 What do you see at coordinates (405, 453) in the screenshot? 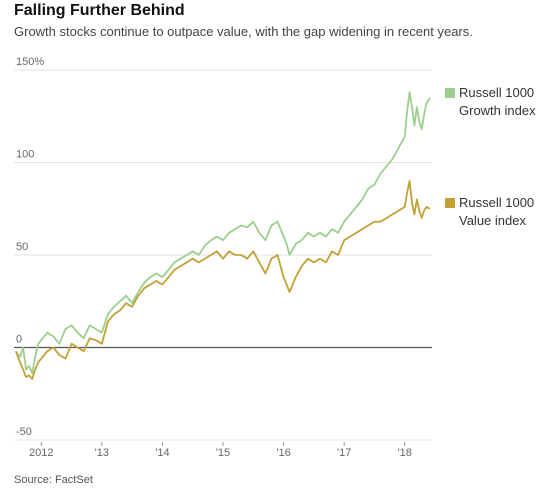
I see `x-tick-label: '18` at bounding box center [405, 453].